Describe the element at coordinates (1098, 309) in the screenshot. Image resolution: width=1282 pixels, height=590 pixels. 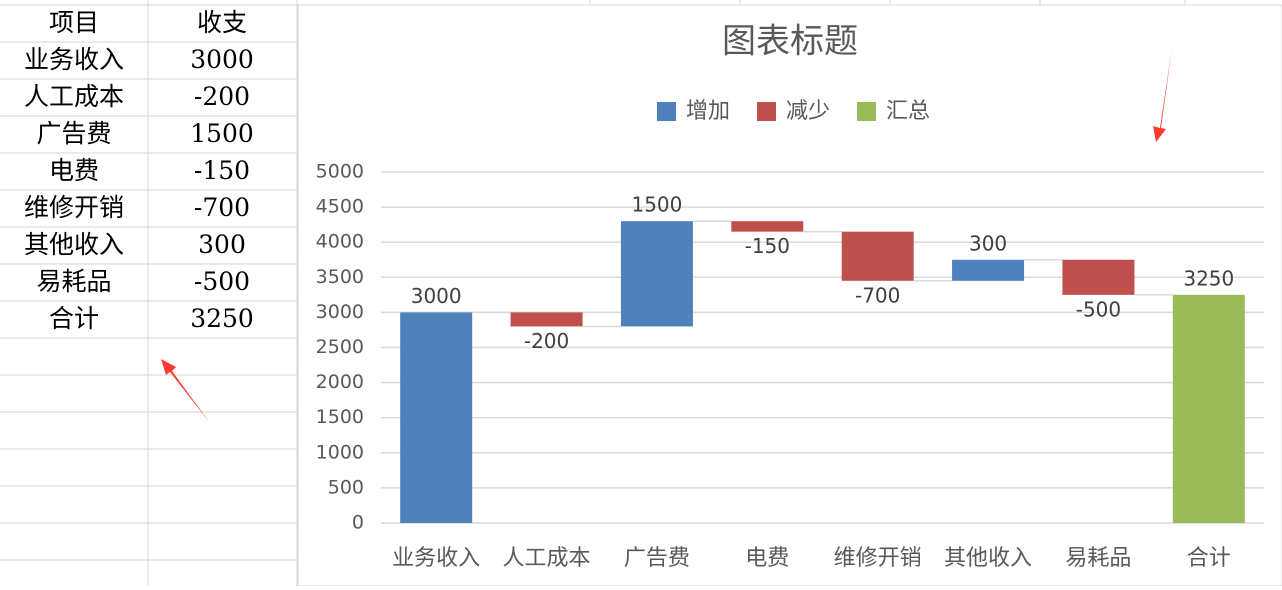
I see `data-label: -500` at that location.